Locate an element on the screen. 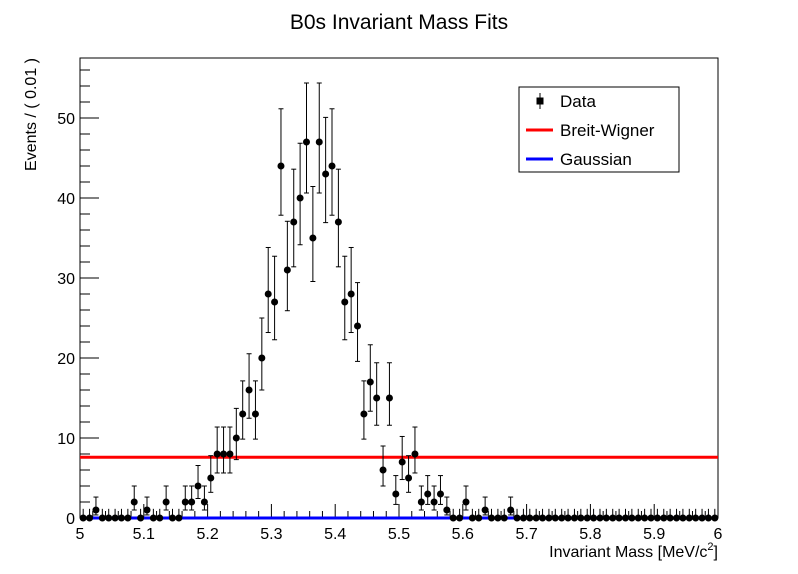 This screenshot has height=574, width=798. y-tick-label: 10 is located at coordinates (66, 439).